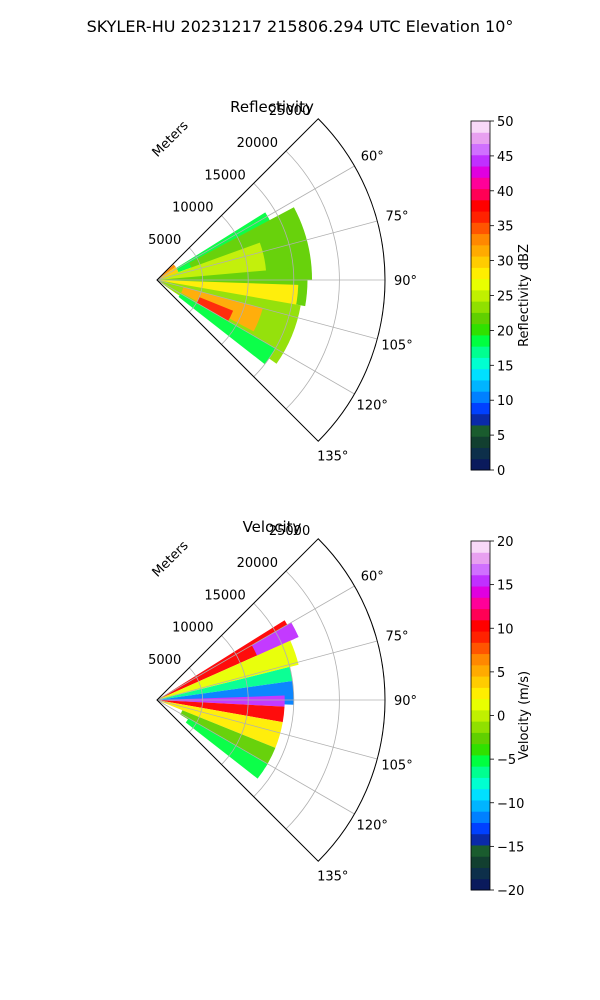 This screenshot has height=1000, width=600. I want to click on colorbar-label: Velocity (m/s), so click(524, 715).